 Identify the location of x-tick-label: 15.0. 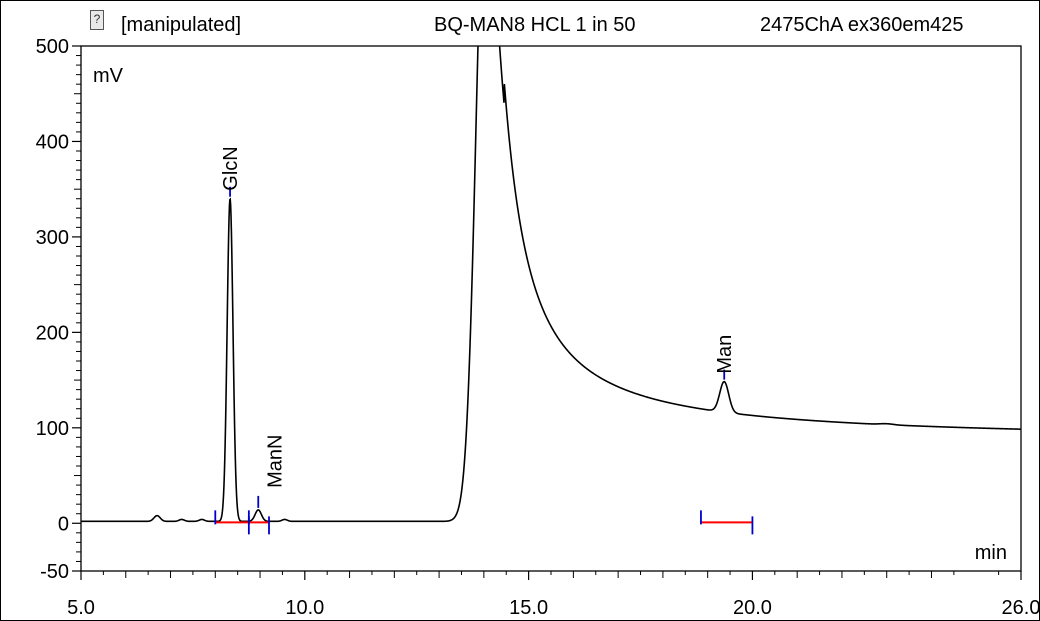
(528, 608).